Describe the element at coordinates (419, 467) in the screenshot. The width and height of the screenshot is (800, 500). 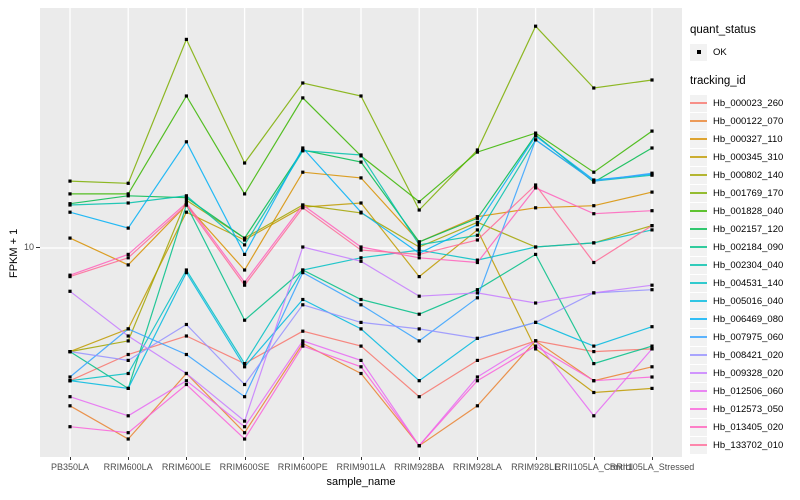
I see `x-tick-label: RRIM928BA` at that location.